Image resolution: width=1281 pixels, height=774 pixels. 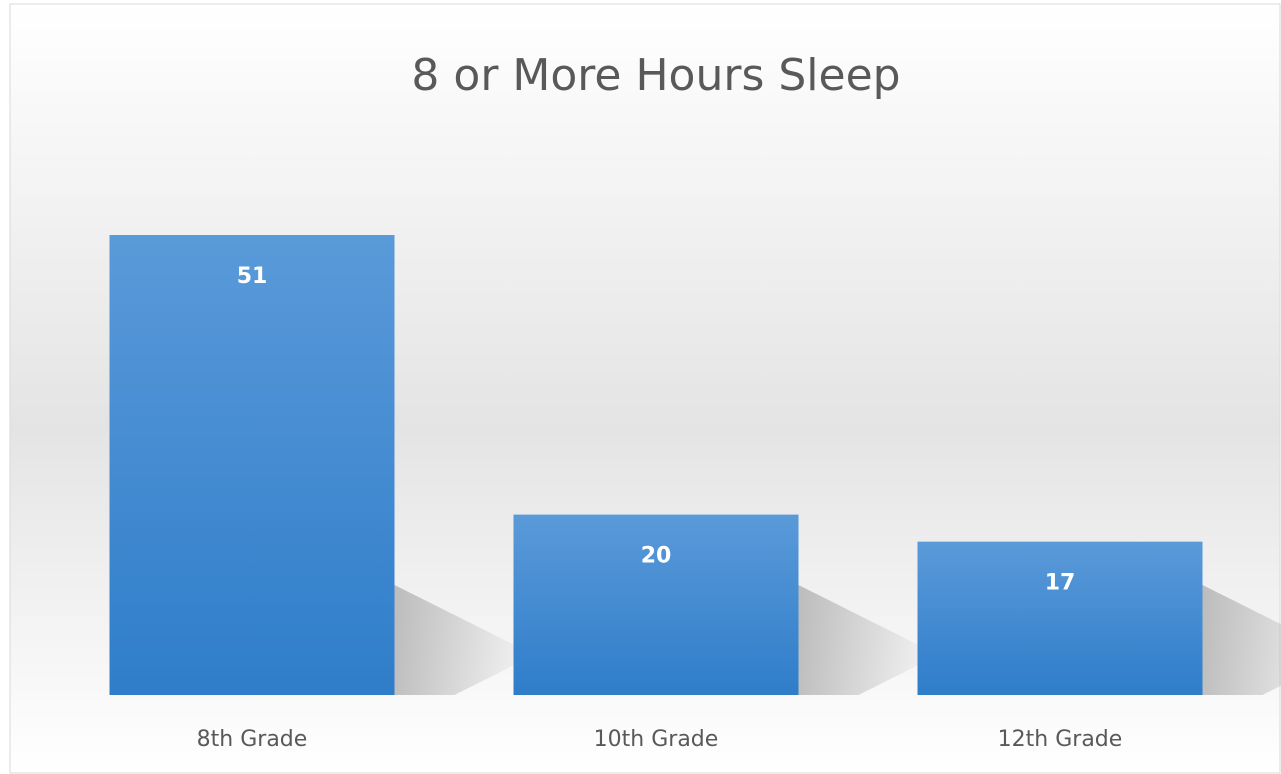 I want to click on data-label: 17, so click(x=1060, y=583).